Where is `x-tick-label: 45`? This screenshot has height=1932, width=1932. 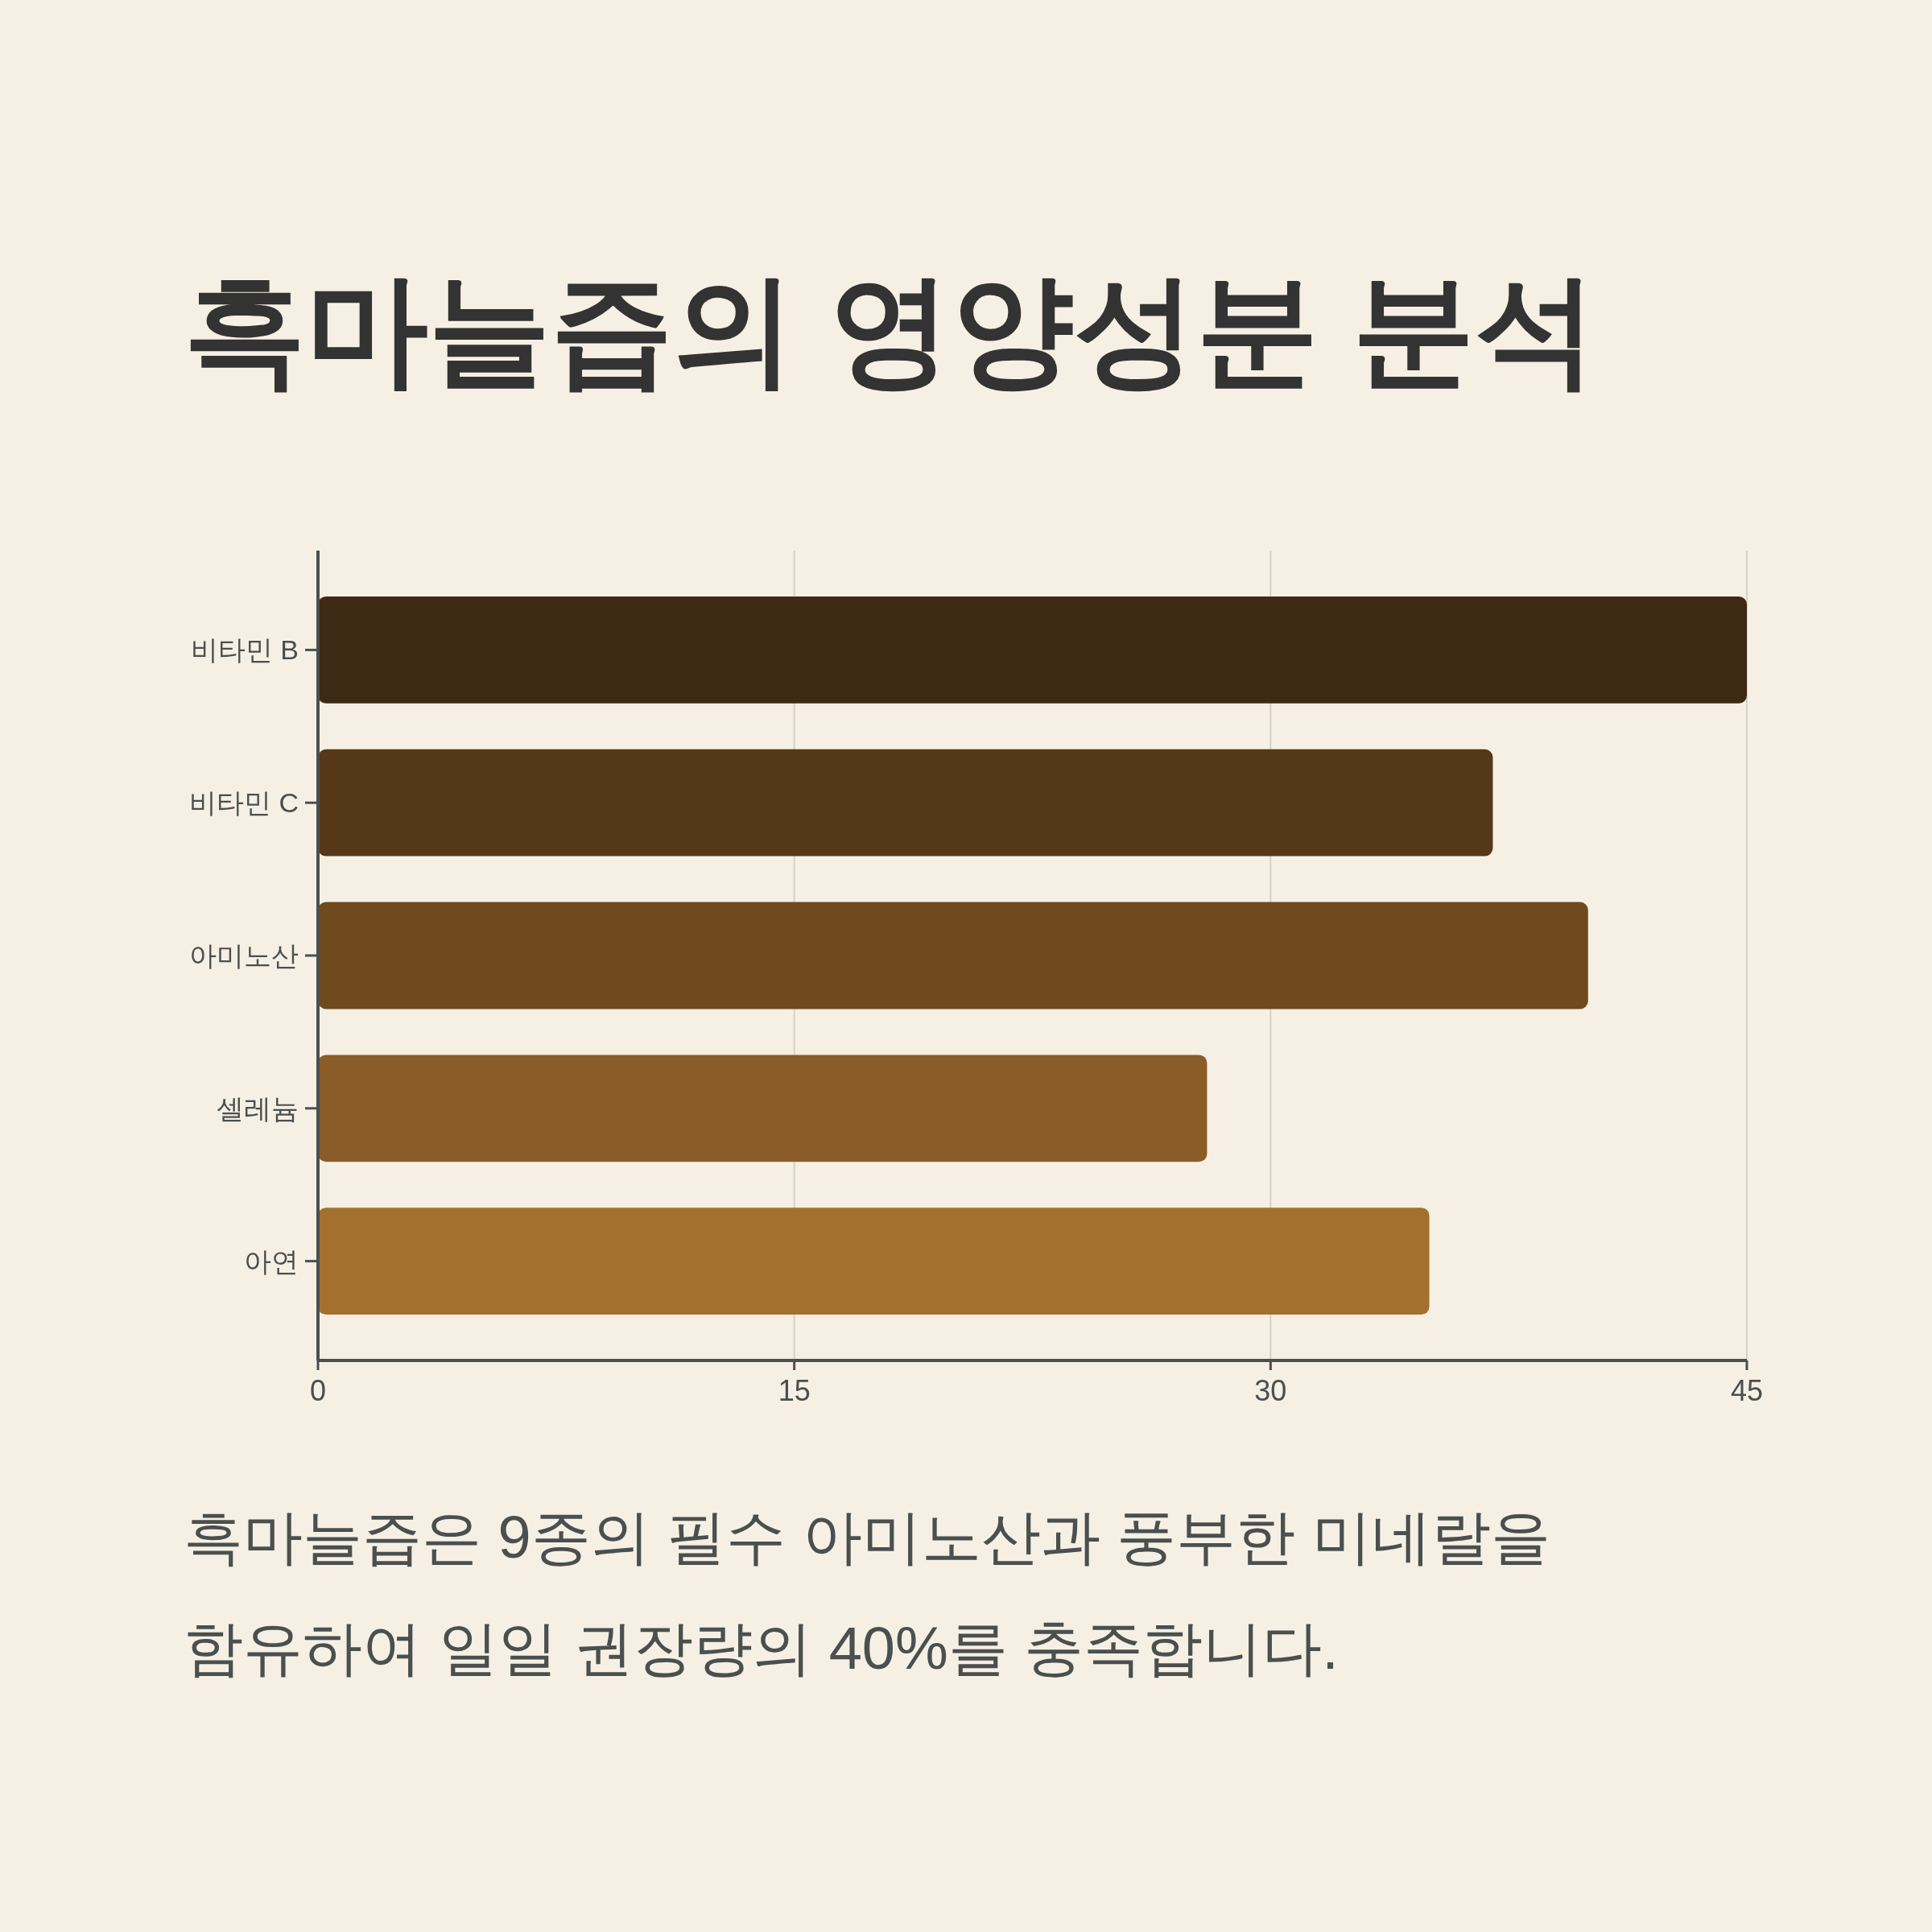
x-tick-label: 45 is located at coordinates (1747, 1390).